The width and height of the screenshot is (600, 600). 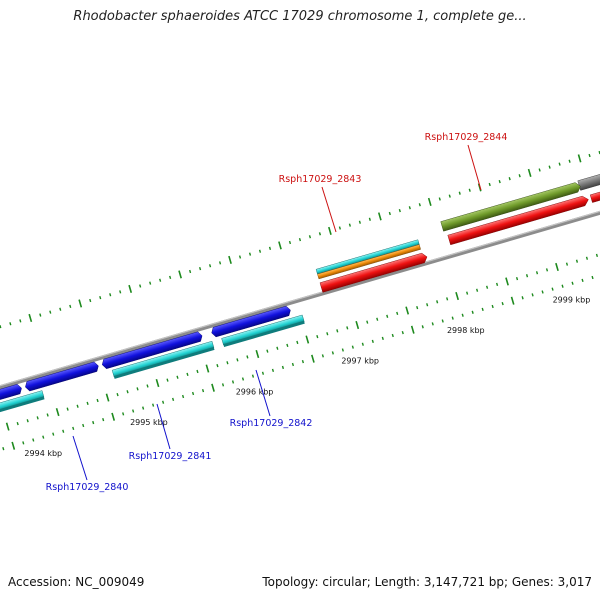 What do you see at coordinates (594, 183) in the screenshot?
I see `gene-red-right` at bounding box center [594, 183].